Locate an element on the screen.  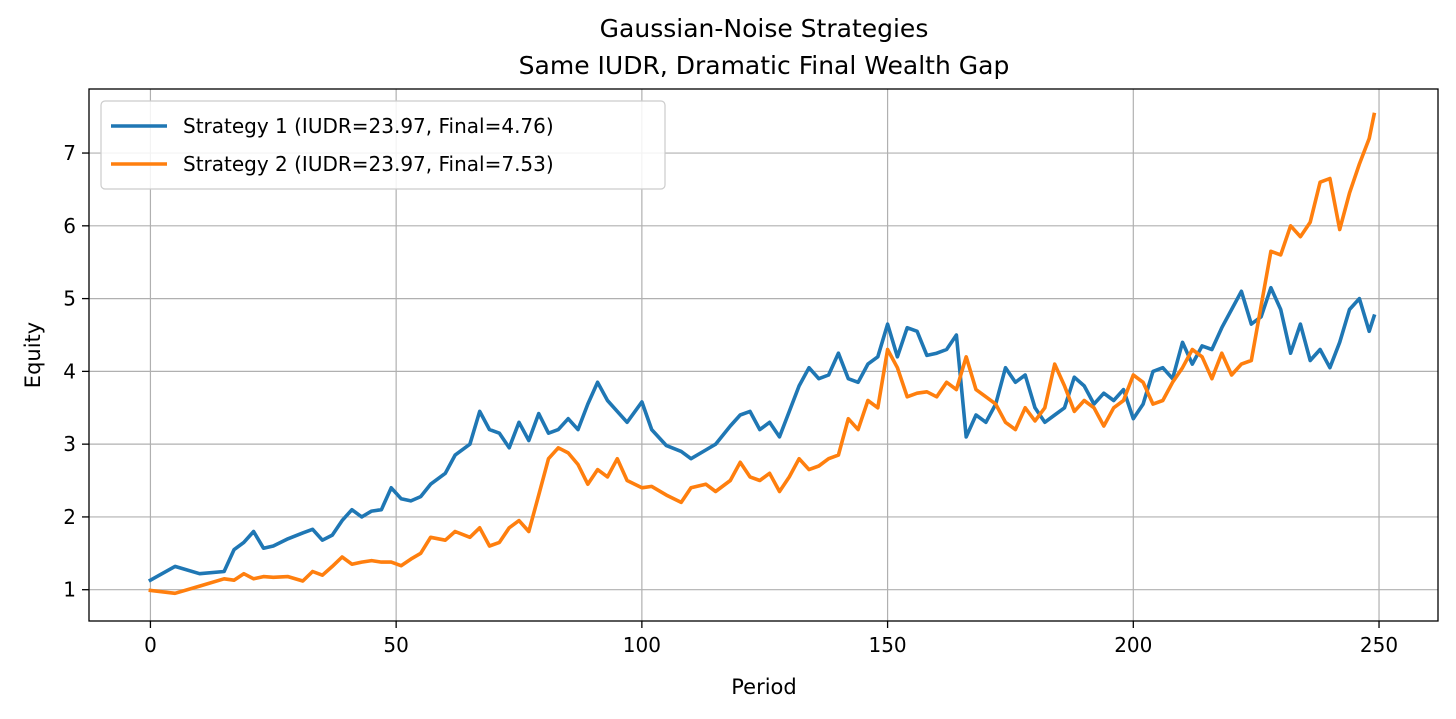
legend-label-strategy-2: Strategy 2 (IUDR=23.97, Final=7.53) is located at coordinates (368, 164).